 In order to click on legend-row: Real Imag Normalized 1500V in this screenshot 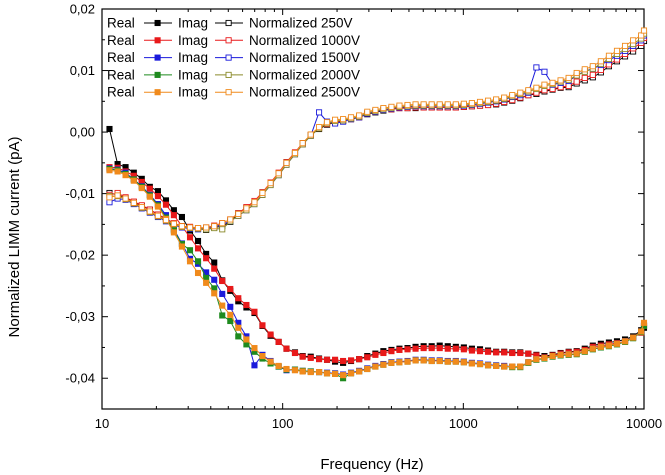, I will do `click(233, 57)`.